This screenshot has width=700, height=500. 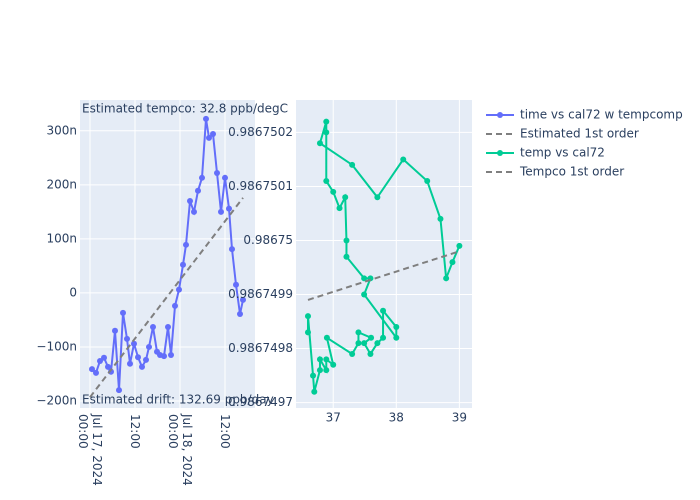 What do you see at coordinates (260, 132) in the screenshot?
I see `y-tick-label: 0.9867502` at bounding box center [260, 132].